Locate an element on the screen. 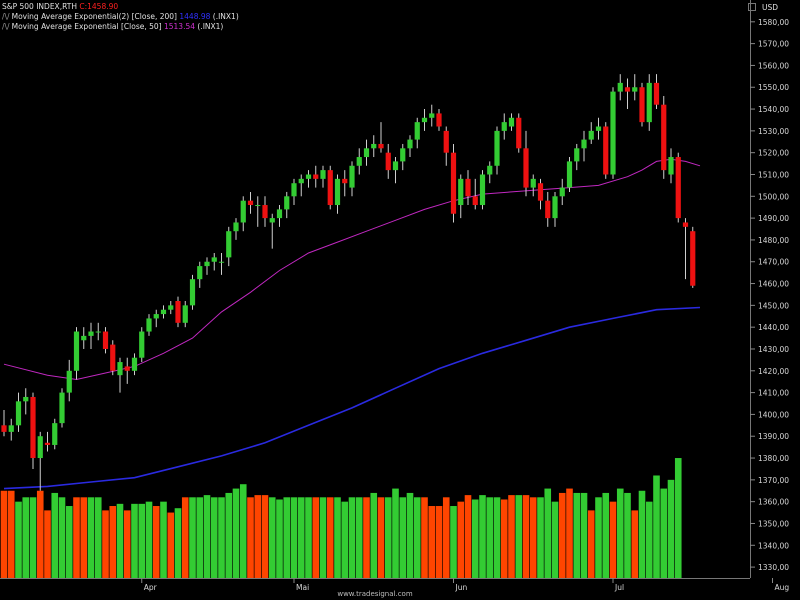 The height and width of the screenshot is (600, 800). y-tick-label: 1440,00 is located at coordinates (773, 327).